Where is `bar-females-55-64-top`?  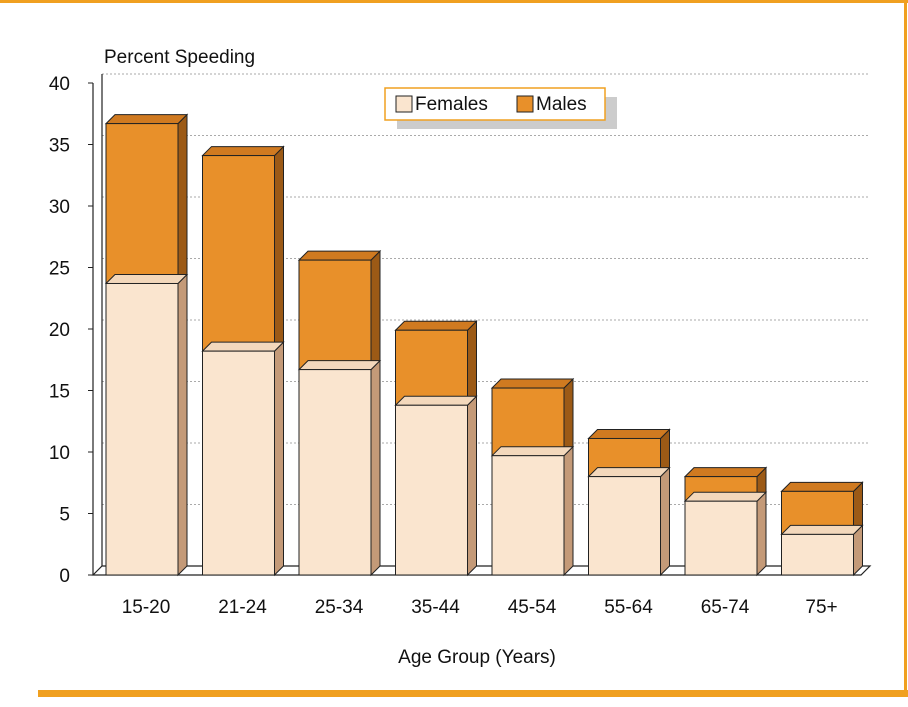
bar-females-55-64-top is located at coordinates (629, 472).